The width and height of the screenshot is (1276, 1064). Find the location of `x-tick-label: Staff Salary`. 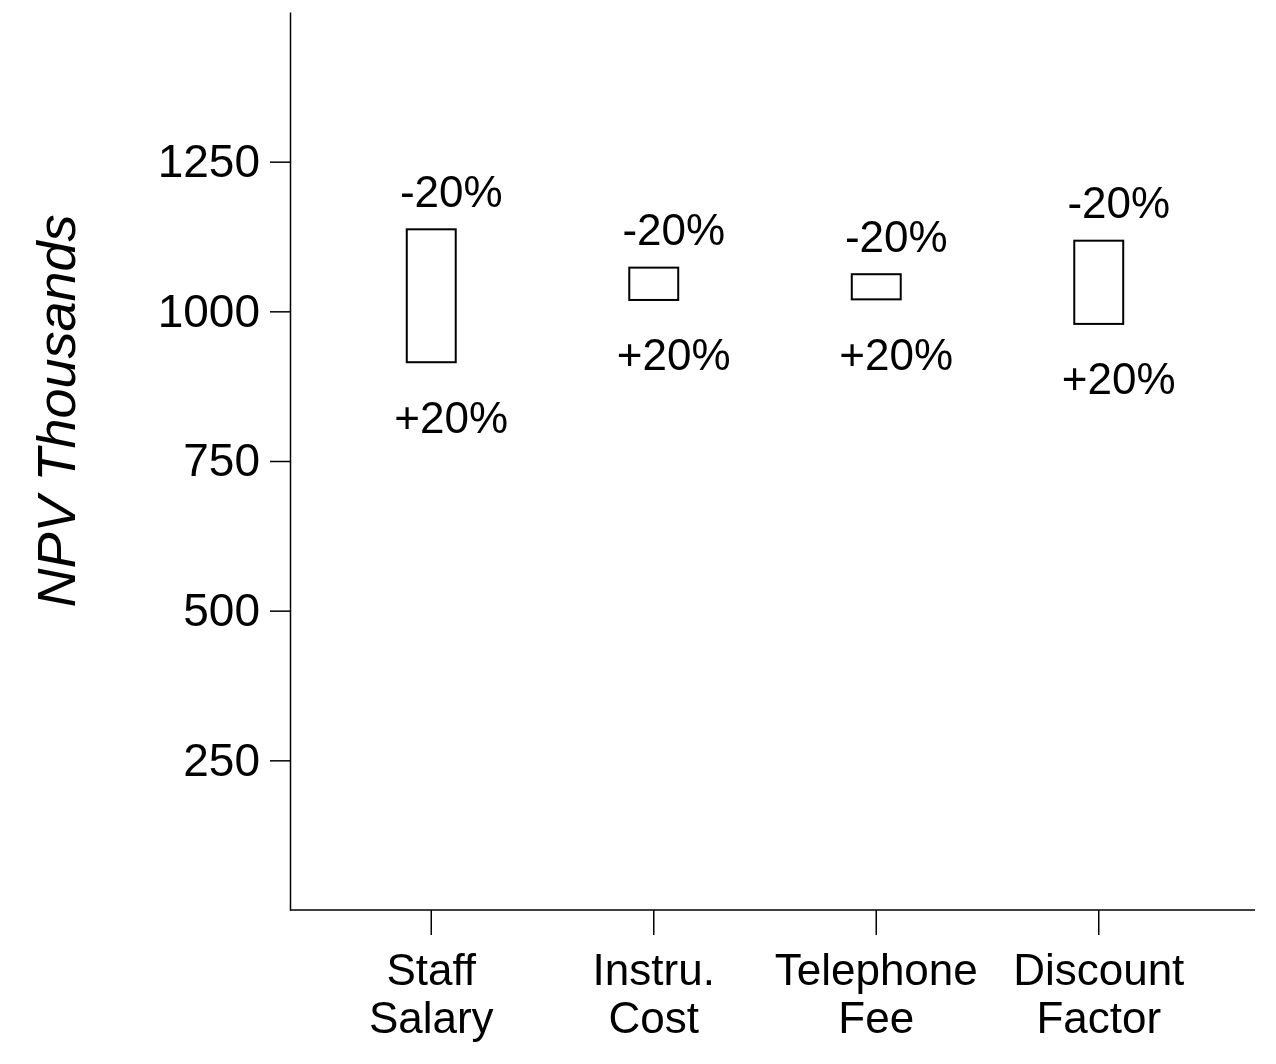

x-tick-label: Staff Salary is located at coordinates (431, 994).